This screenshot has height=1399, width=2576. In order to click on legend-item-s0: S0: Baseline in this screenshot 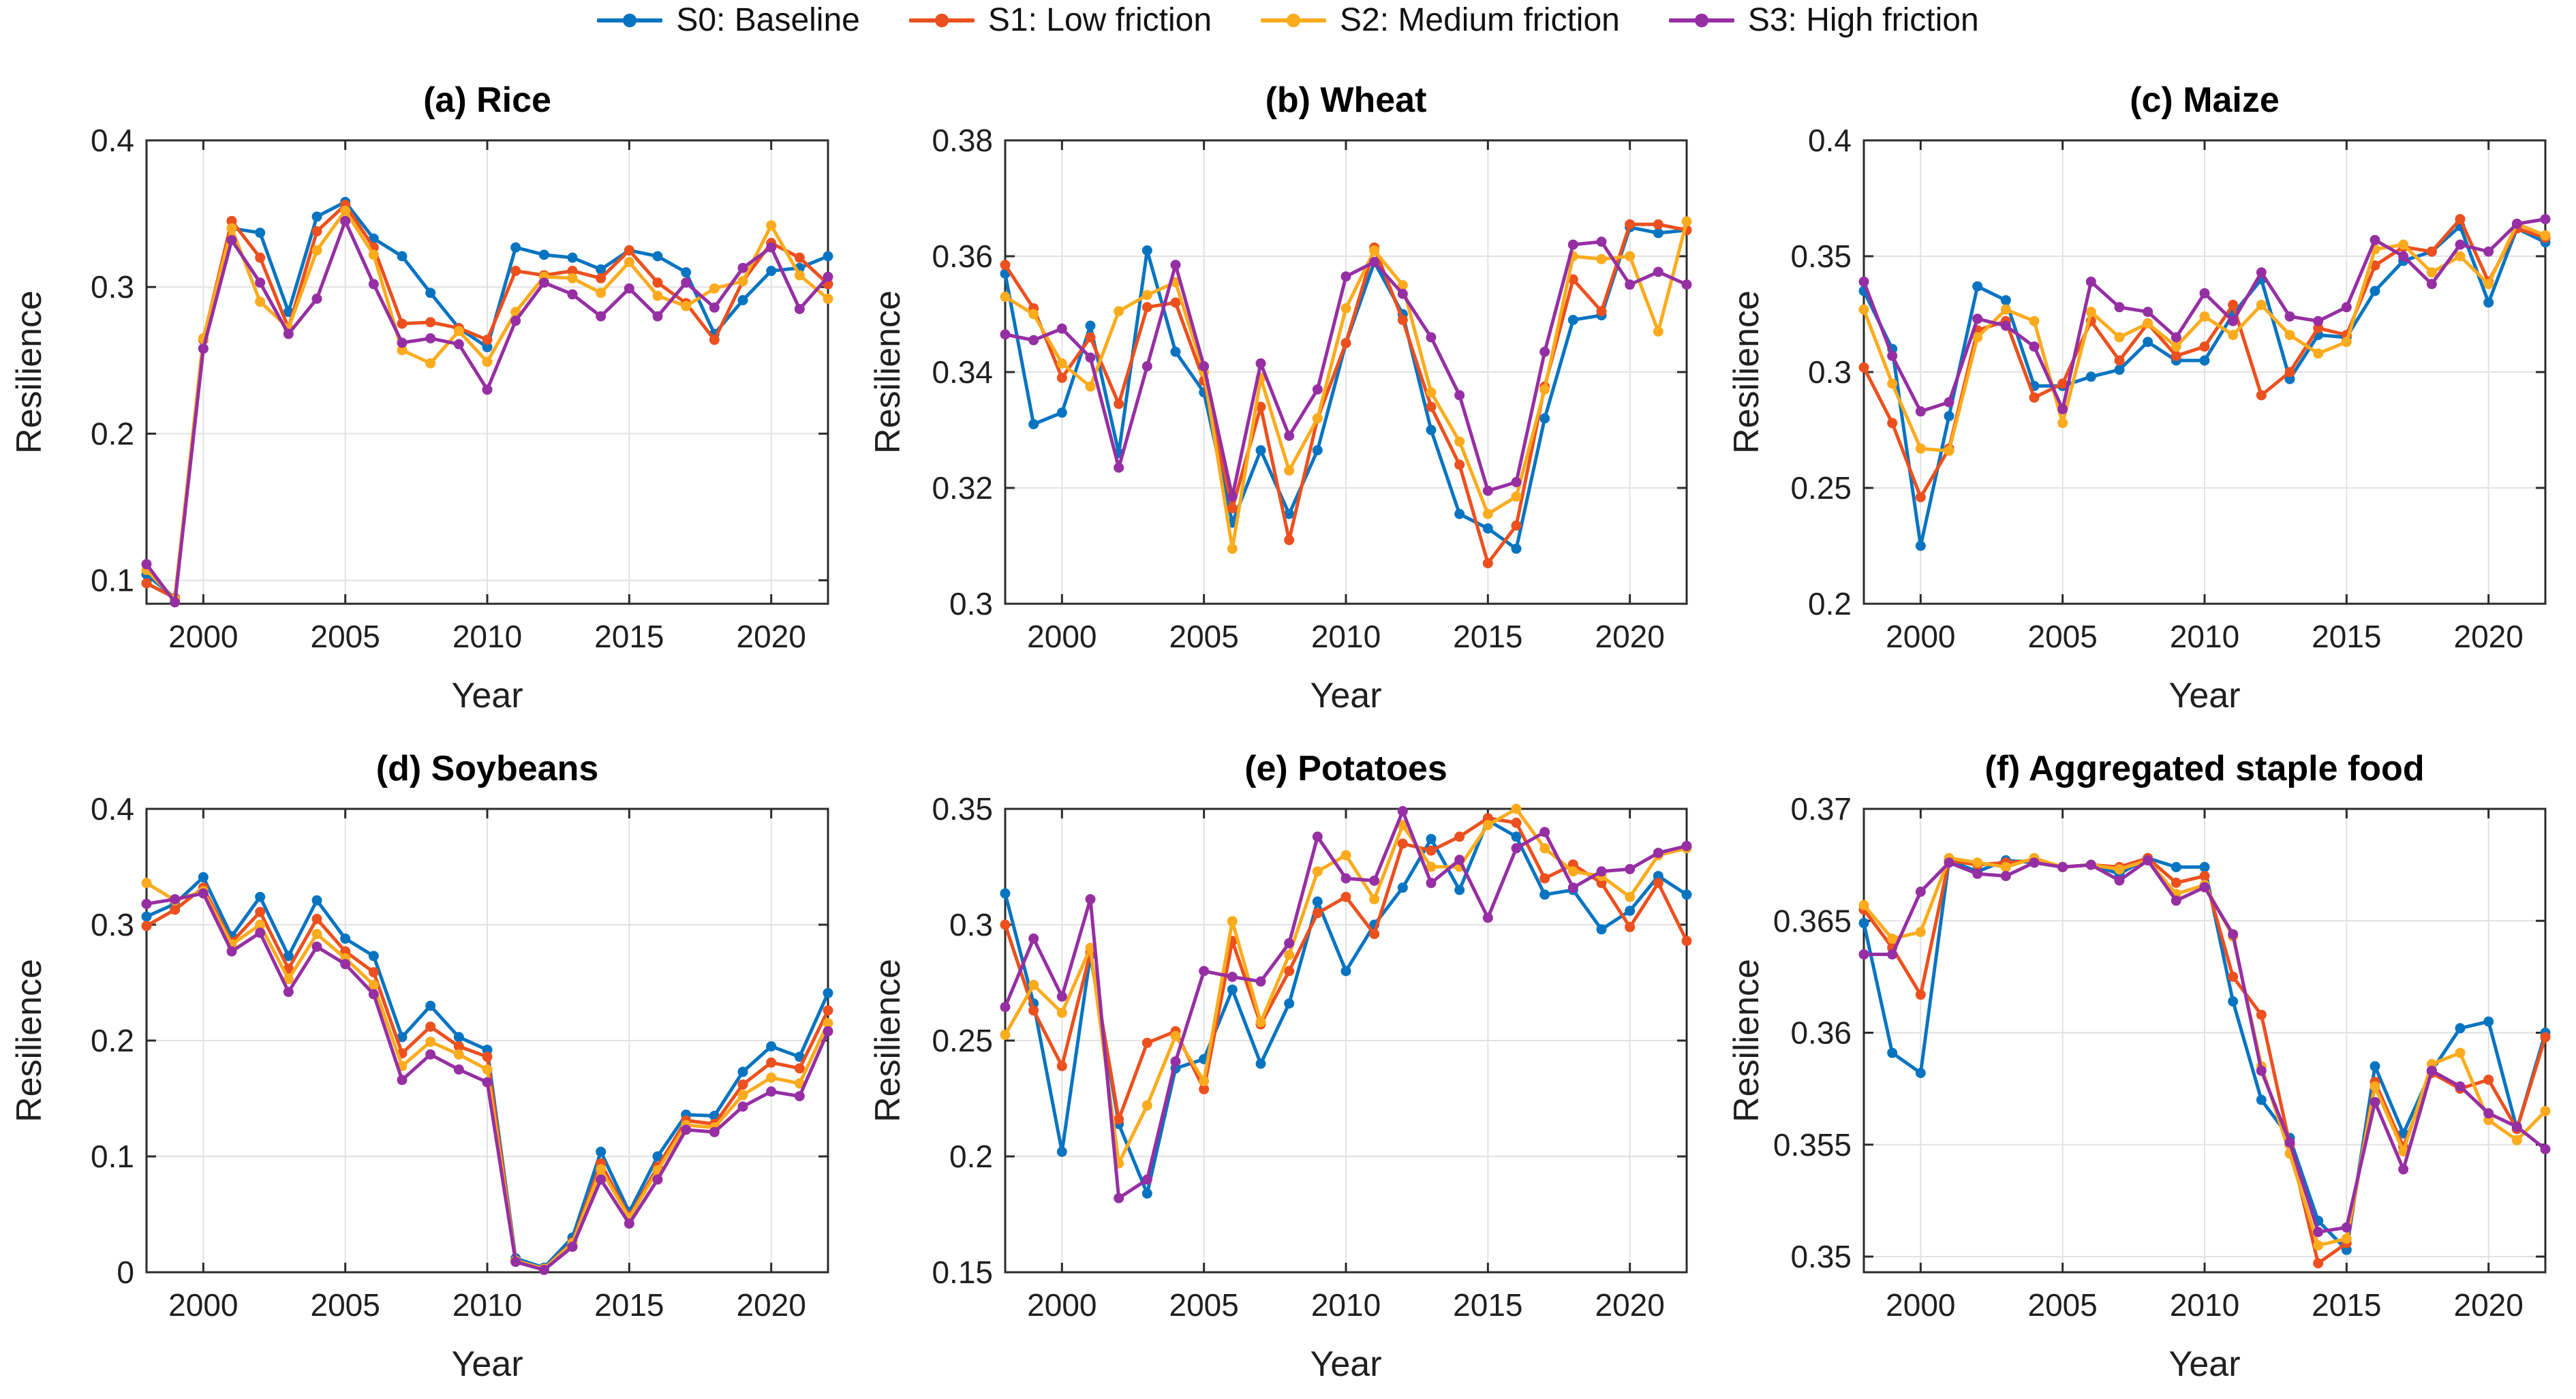, I will do `click(728, 20)`.